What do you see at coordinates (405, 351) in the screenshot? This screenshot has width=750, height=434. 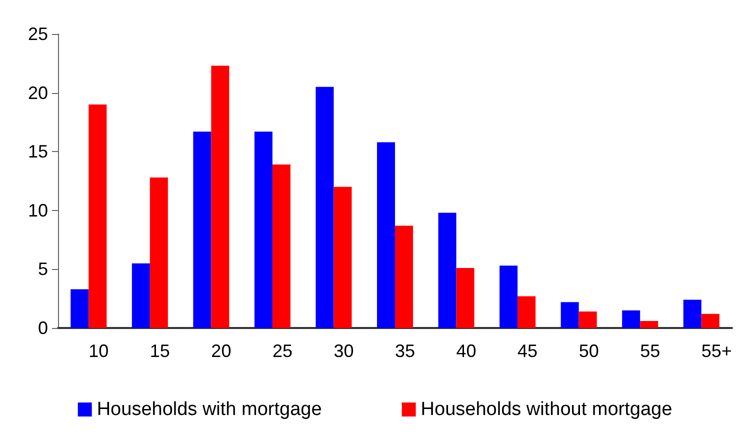 I see `x-tick-label: 35` at bounding box center [405, 351].